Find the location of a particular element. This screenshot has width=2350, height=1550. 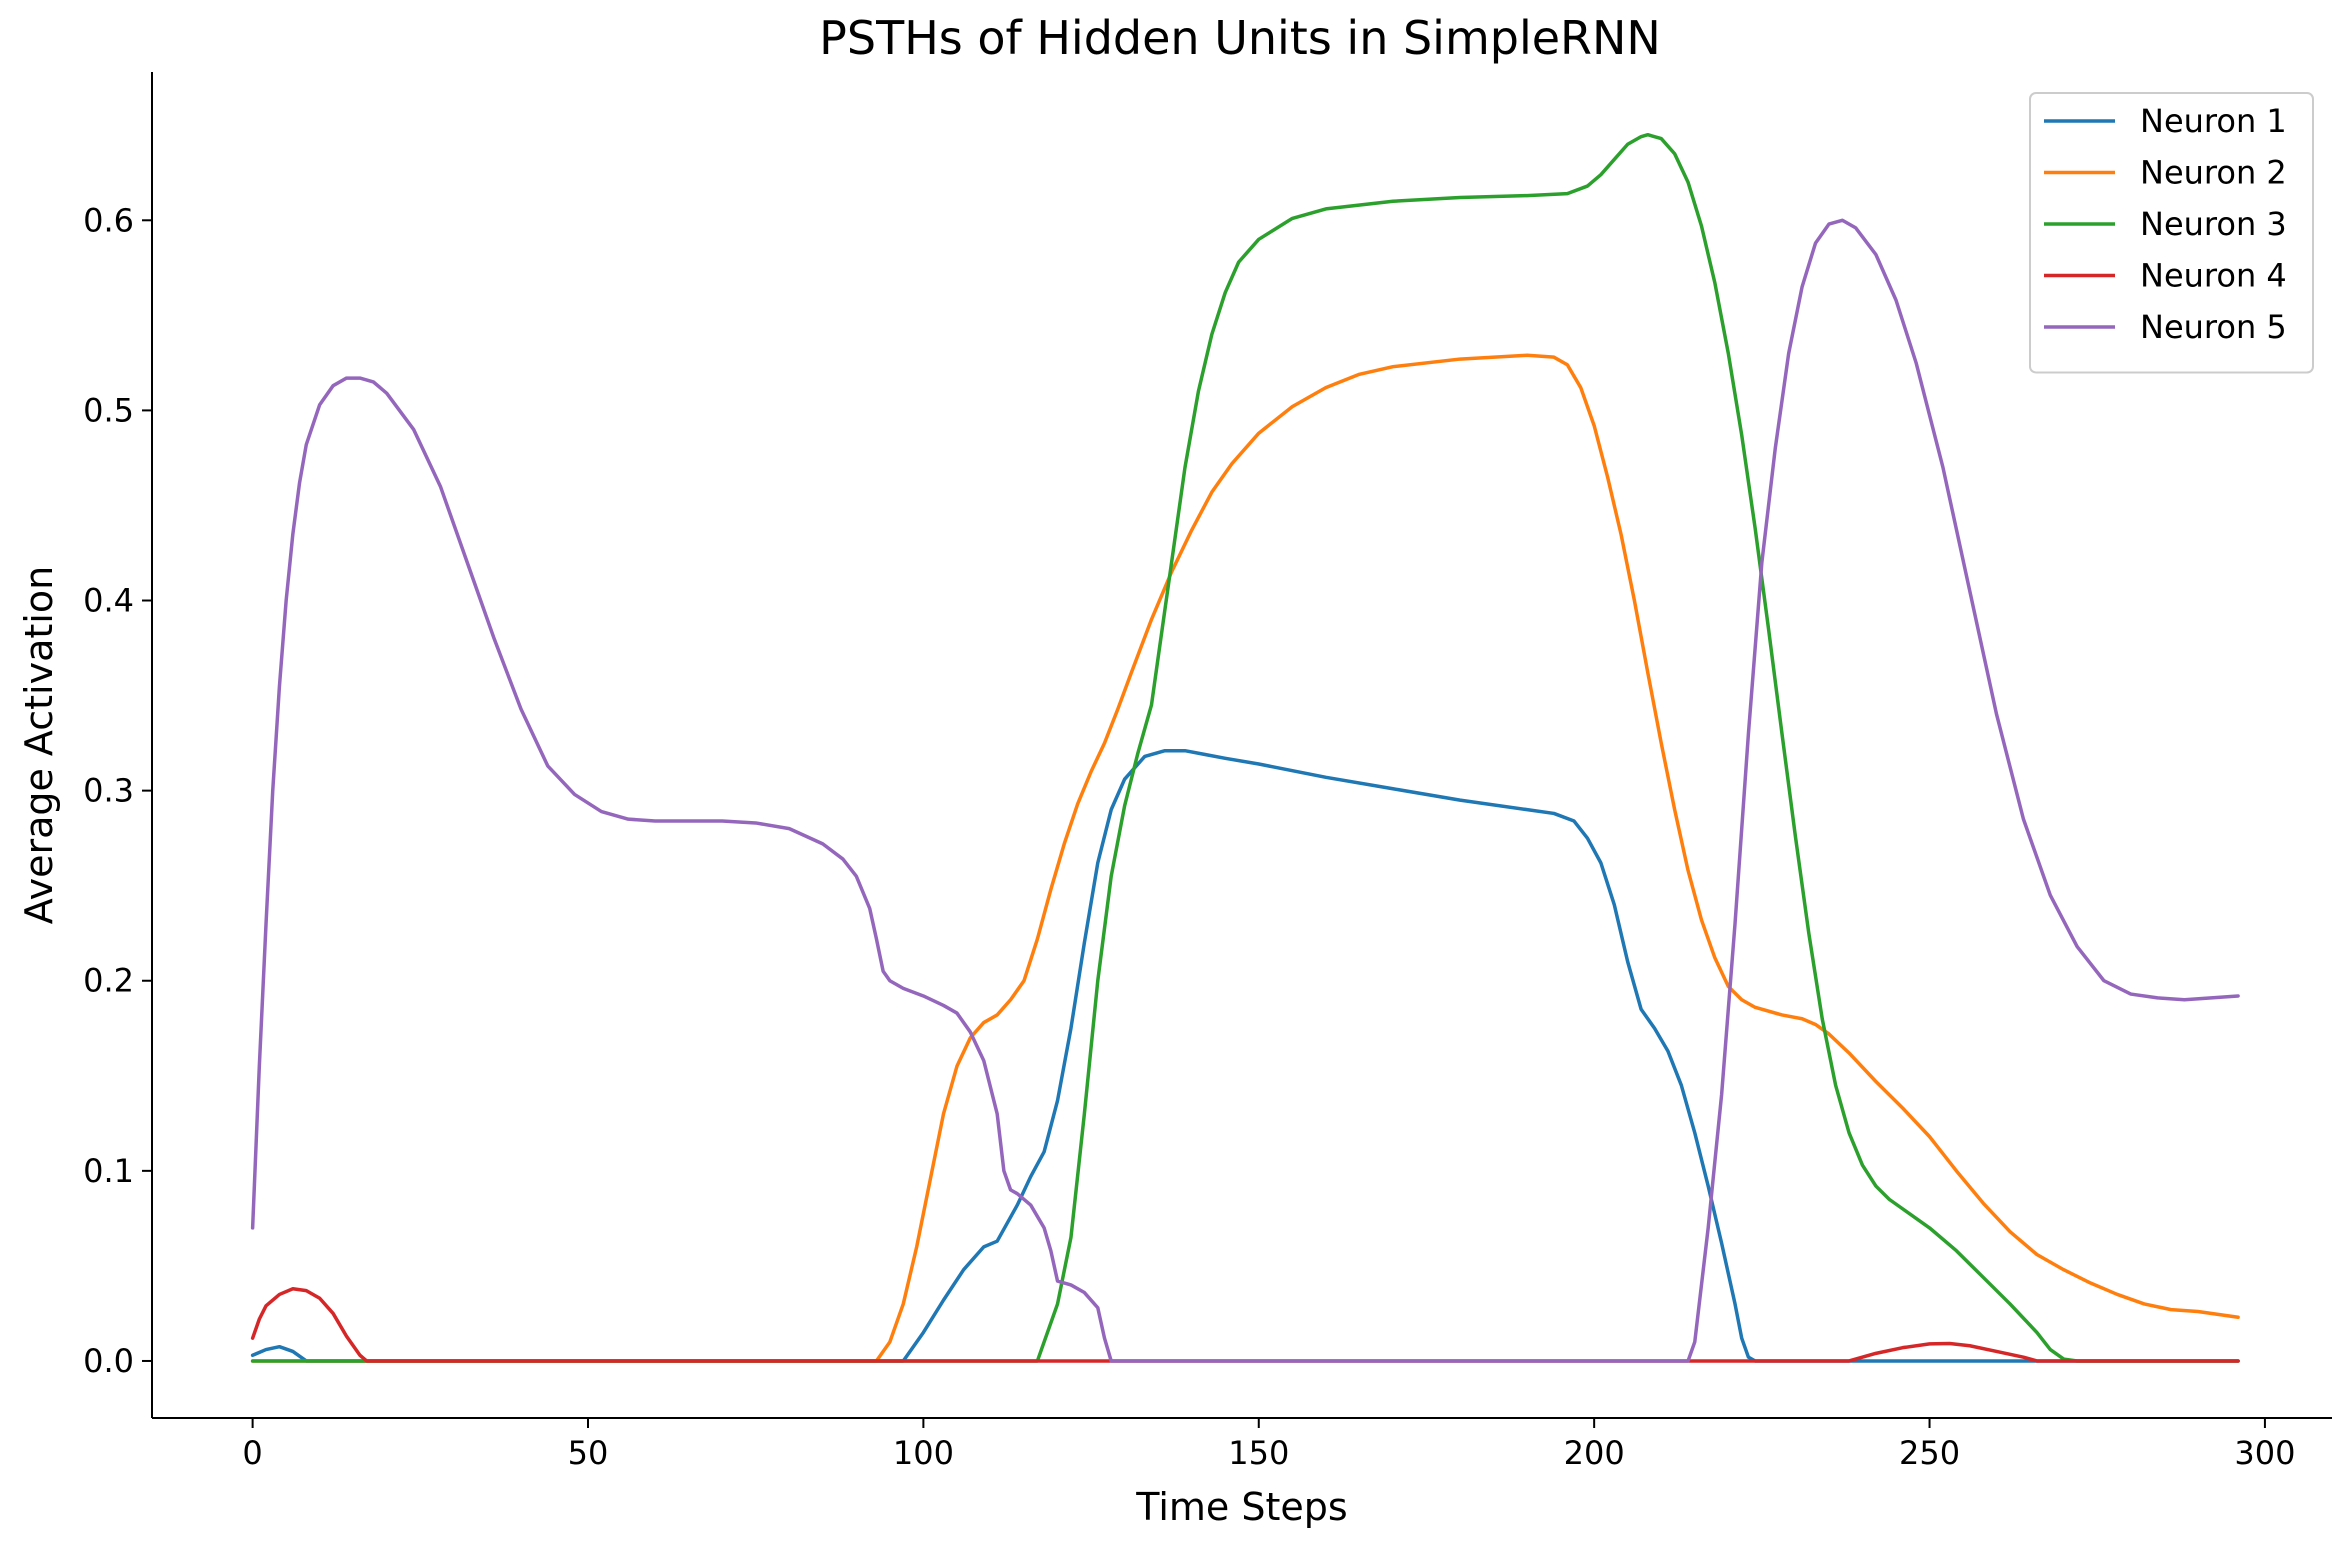

x-tick-label: 200 is located at coordinates (1594, 1453).